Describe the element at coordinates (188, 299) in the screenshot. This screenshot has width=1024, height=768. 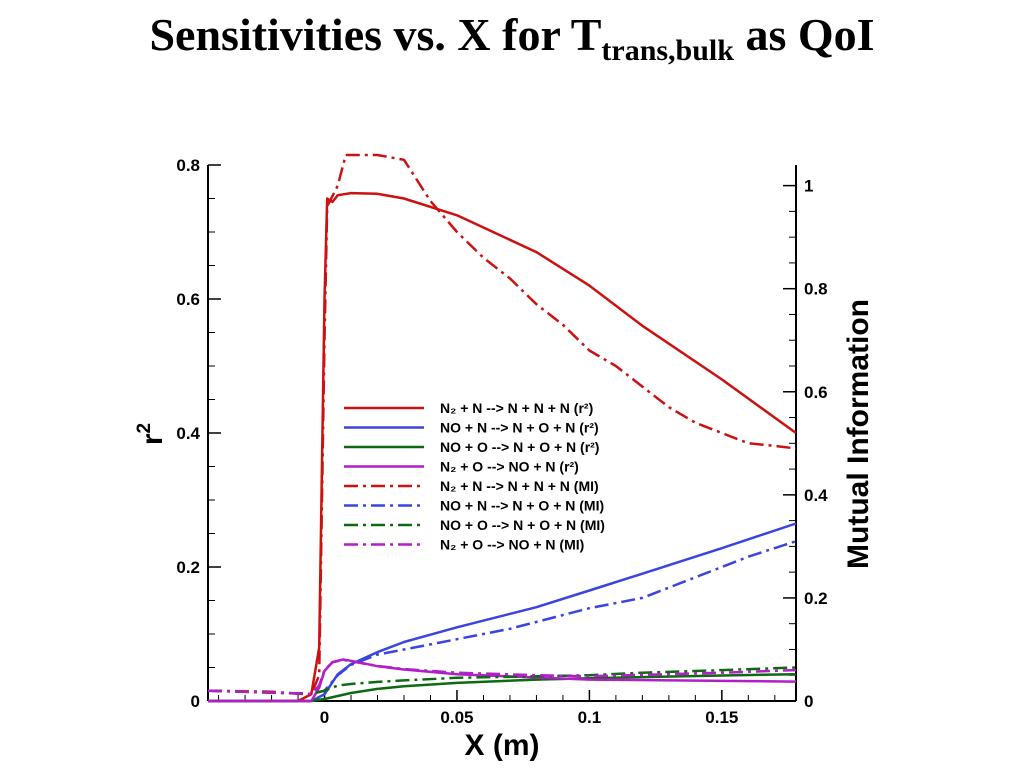
I see `y-tick-label: 0.6` at that location.